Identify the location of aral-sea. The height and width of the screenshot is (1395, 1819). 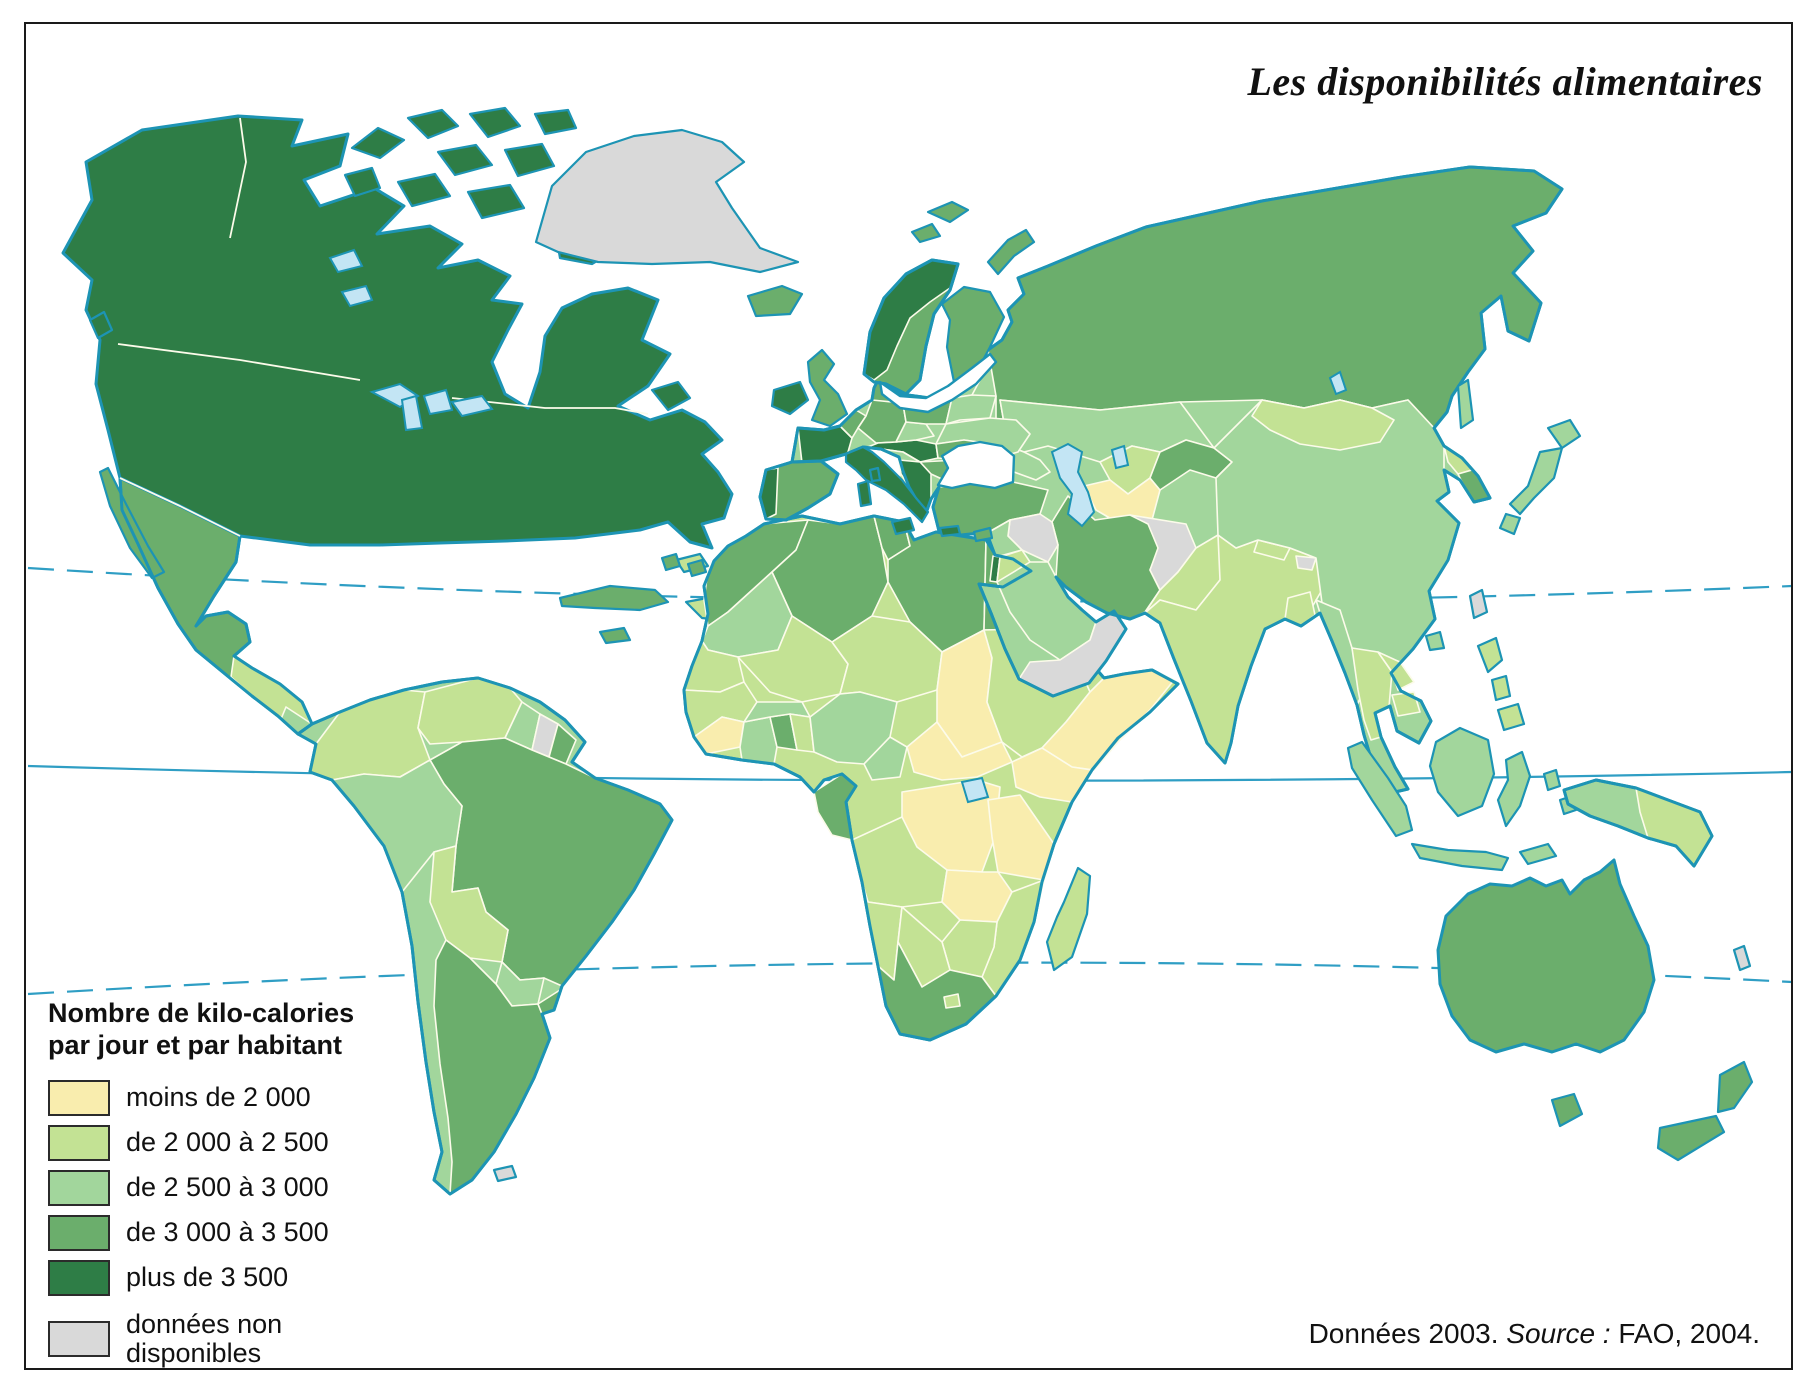
(1120, 457).